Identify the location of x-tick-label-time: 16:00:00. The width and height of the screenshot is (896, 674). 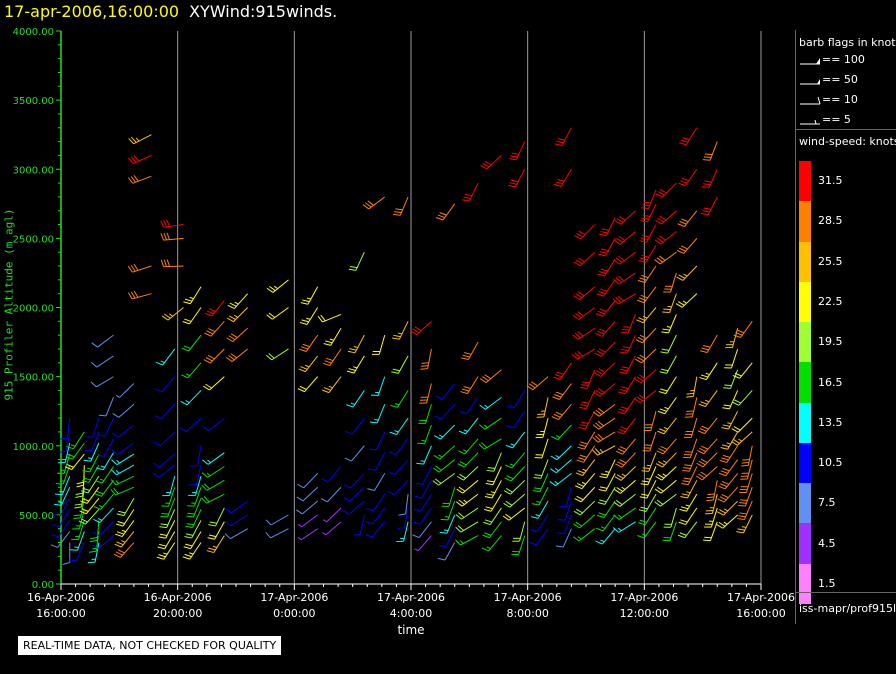
(760, 613).